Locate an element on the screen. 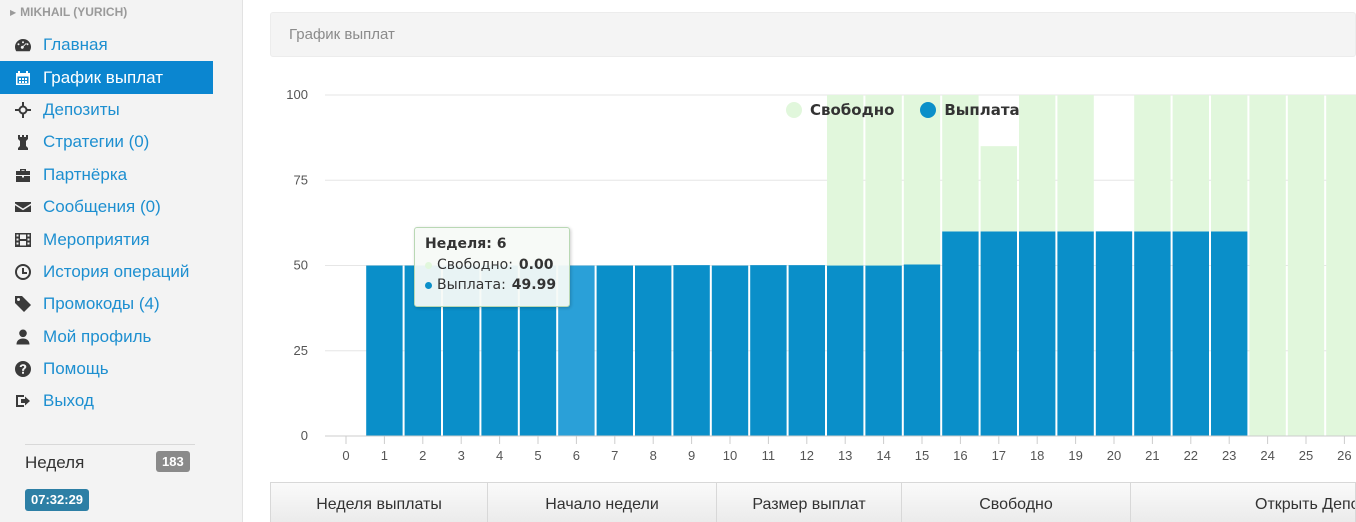 The image size is (1356, 522). tooltip-dot-free is located at coordinates (428, 265).